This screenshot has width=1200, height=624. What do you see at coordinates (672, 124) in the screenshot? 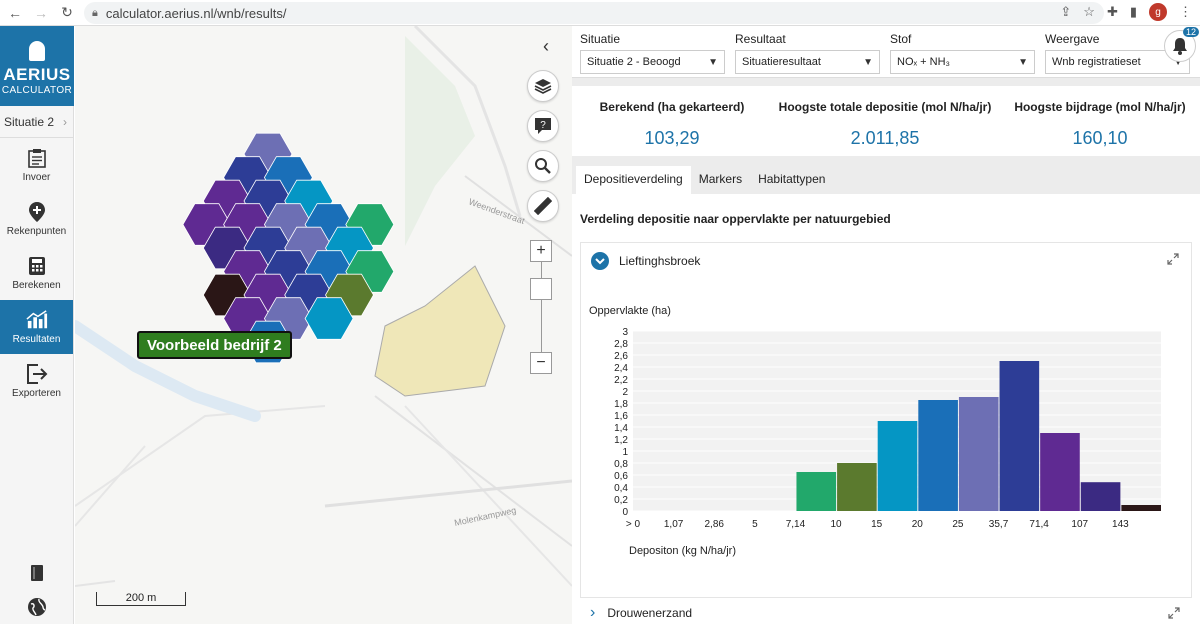
I see `stat-berekend: Berekend (ha gekarteerd) 103,29` at bounding box center [672, 124].